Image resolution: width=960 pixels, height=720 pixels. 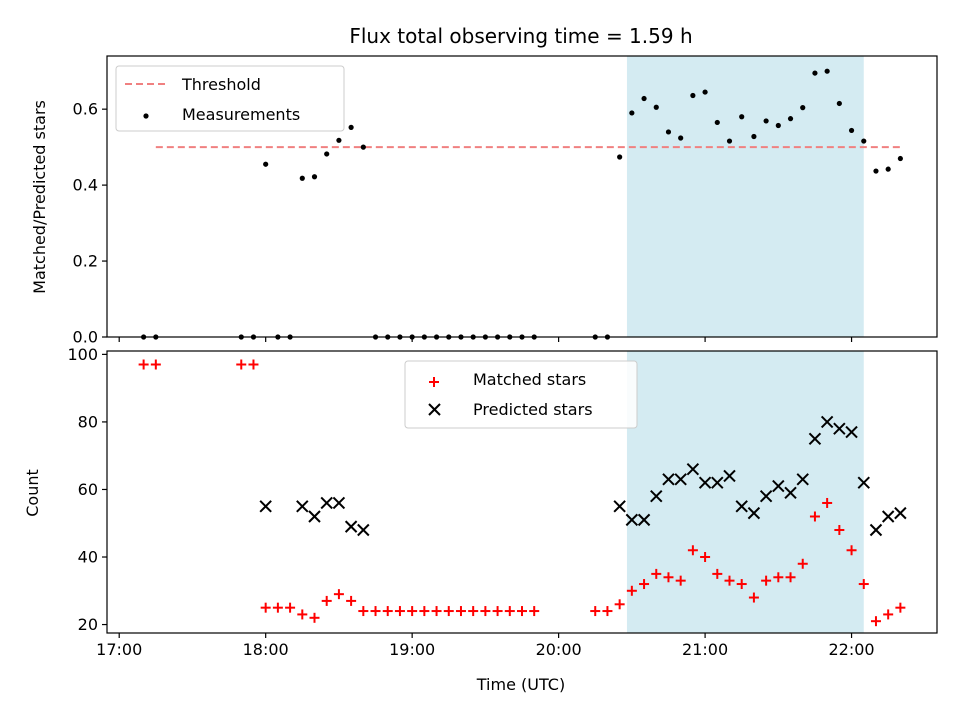 What do you see at coordinates (88, 421) in the screenshot?
I see `bottom-y-tick-label-3: 80` at bounding box center [88, 421].